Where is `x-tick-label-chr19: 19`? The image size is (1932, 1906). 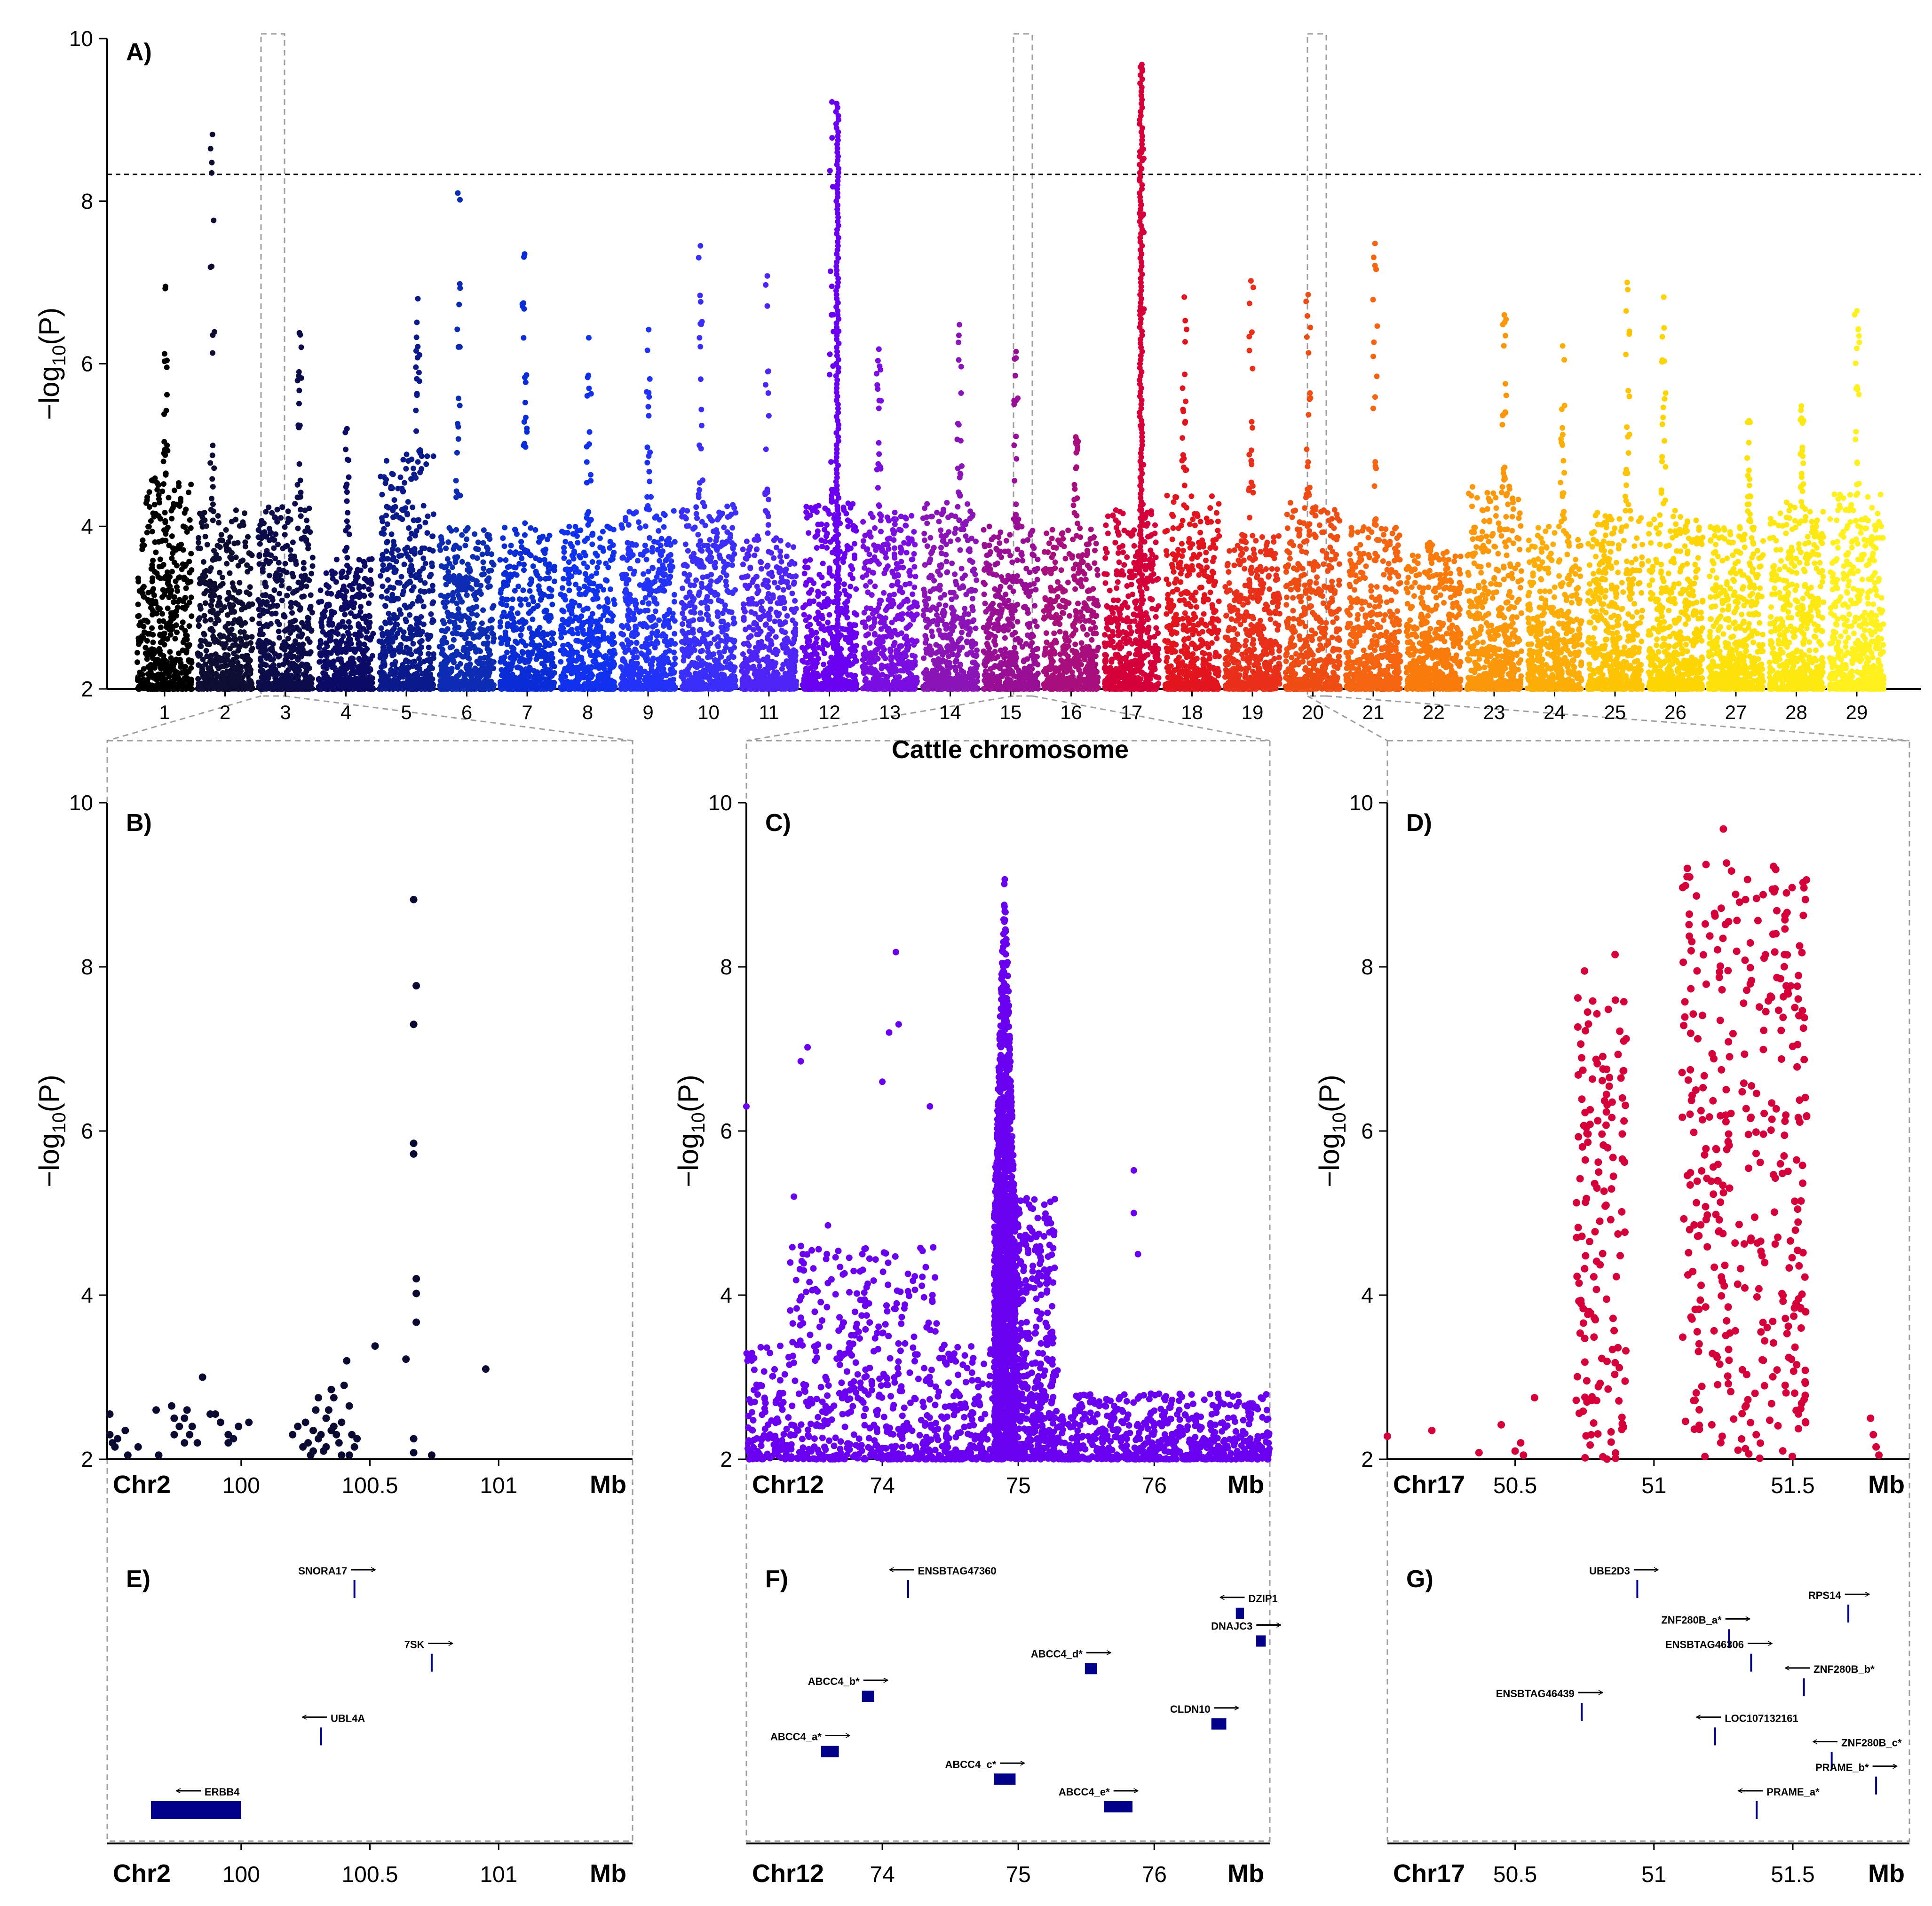
x-tick-label-chr19: 19 is located at coordinates (1253, 712).